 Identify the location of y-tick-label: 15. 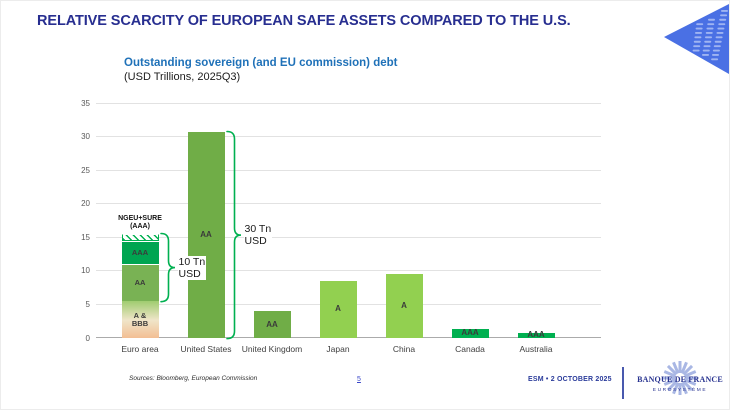
(85, 237).